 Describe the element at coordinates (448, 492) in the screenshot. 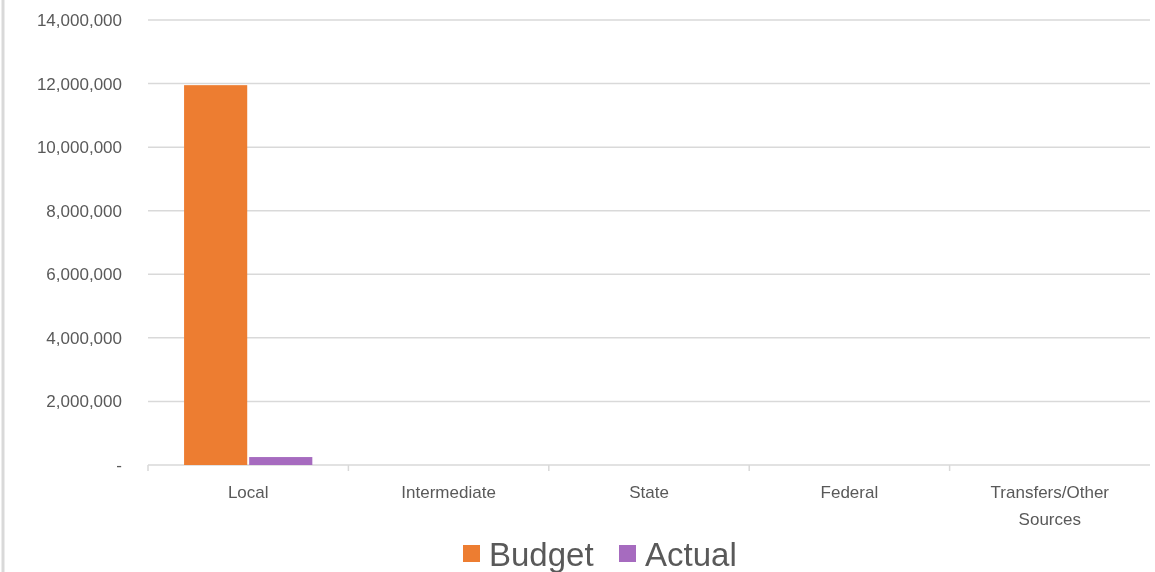

I see `x-tick-label: Intermediate` at that location.